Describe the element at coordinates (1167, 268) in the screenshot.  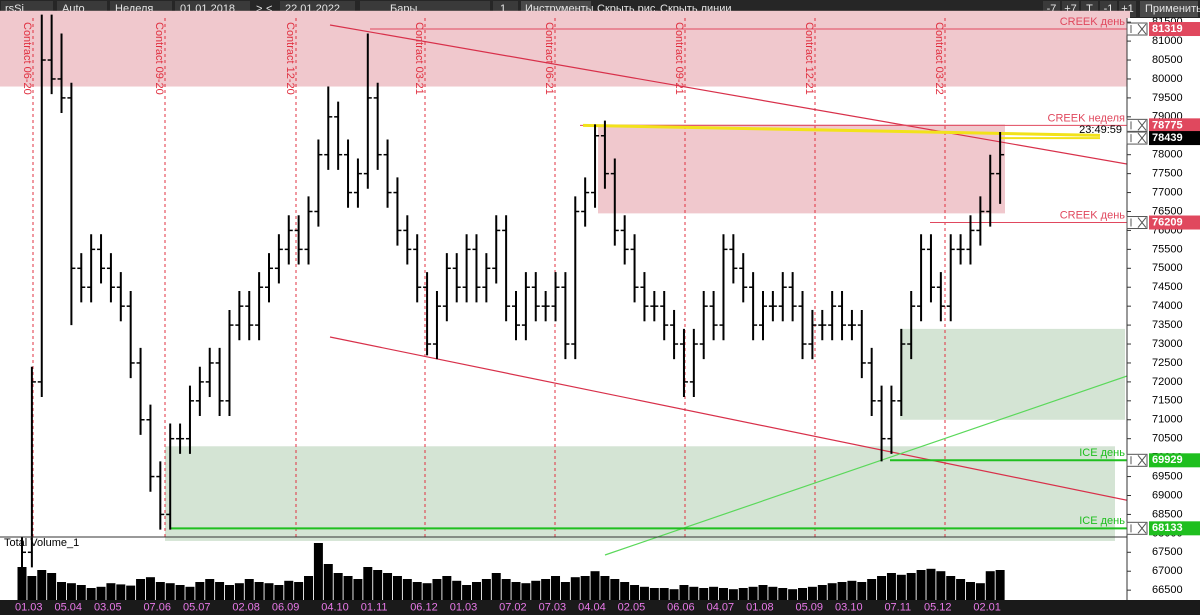
I see `y-tick-label: 75000` at that location.